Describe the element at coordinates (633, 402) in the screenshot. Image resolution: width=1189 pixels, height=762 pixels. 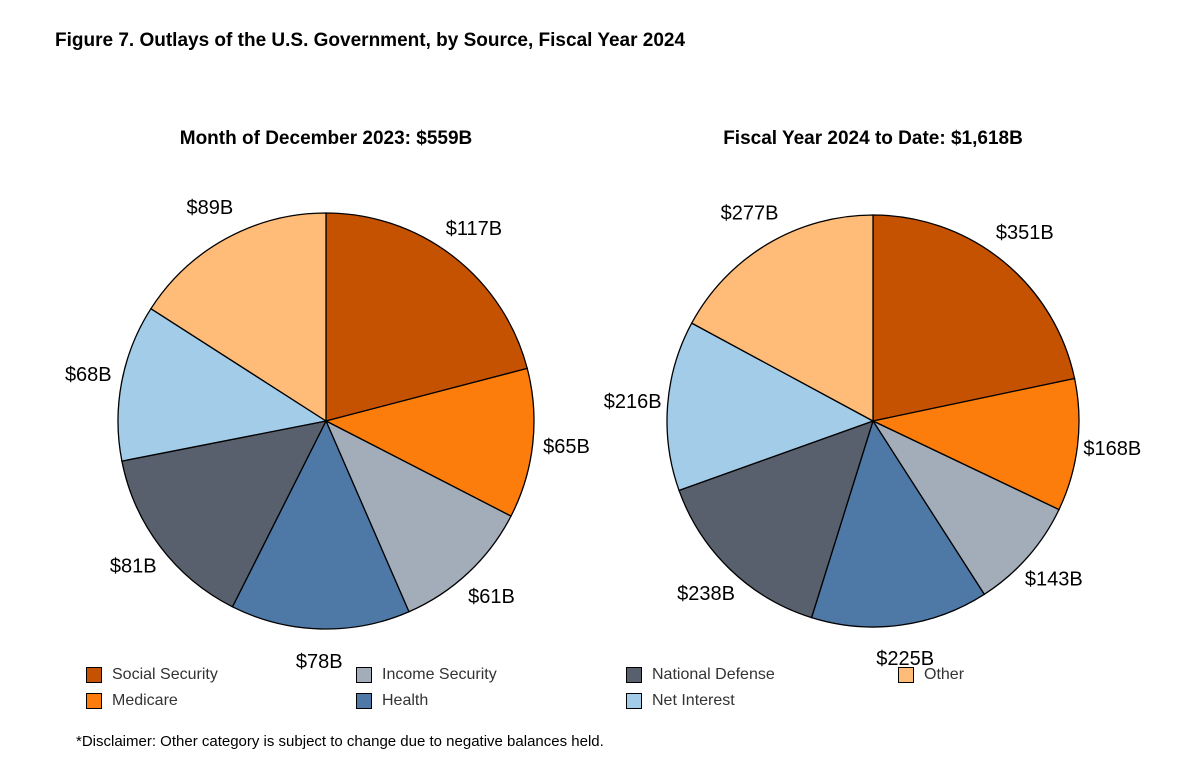
I see `pie-label-net-interest: $216B` at that location.